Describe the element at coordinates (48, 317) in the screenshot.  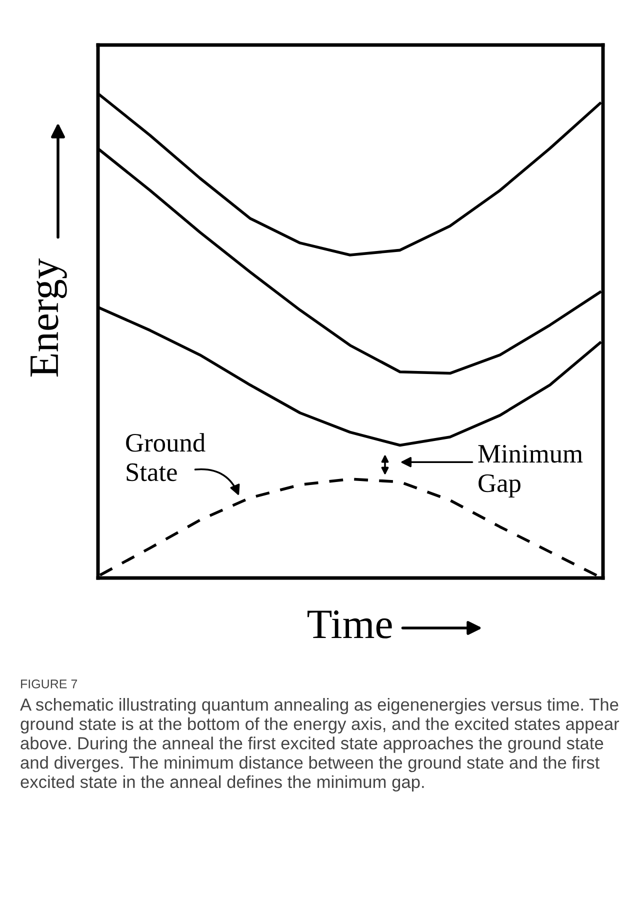
I see `y-axis-title: Energy` at that location.